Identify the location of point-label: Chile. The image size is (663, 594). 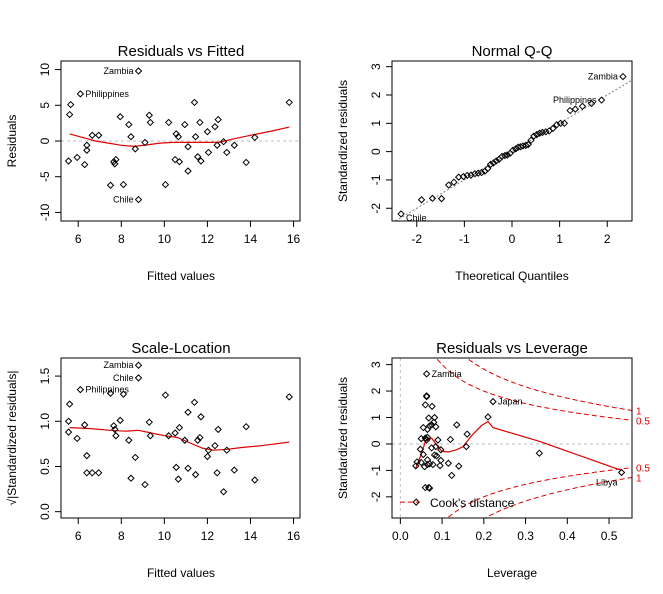
(416, 218).